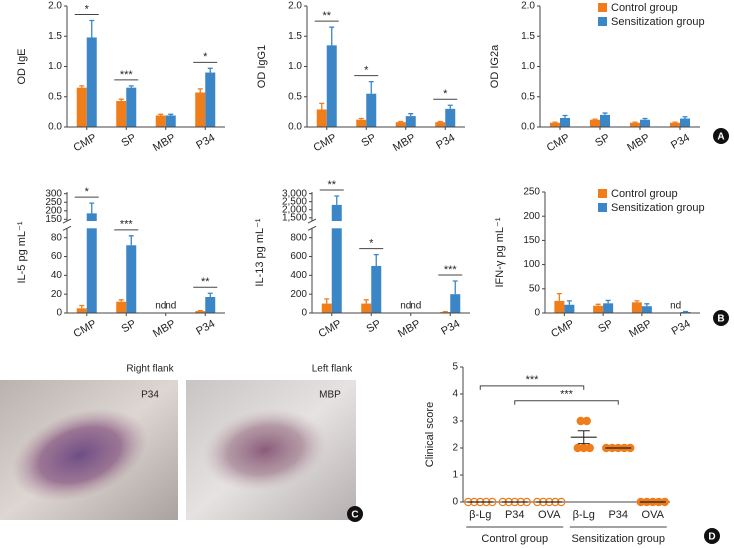  What do you see at coordinates (532, 387) in the screenshot?
I see `comparison-bracket` at bounding box center [532, 387].